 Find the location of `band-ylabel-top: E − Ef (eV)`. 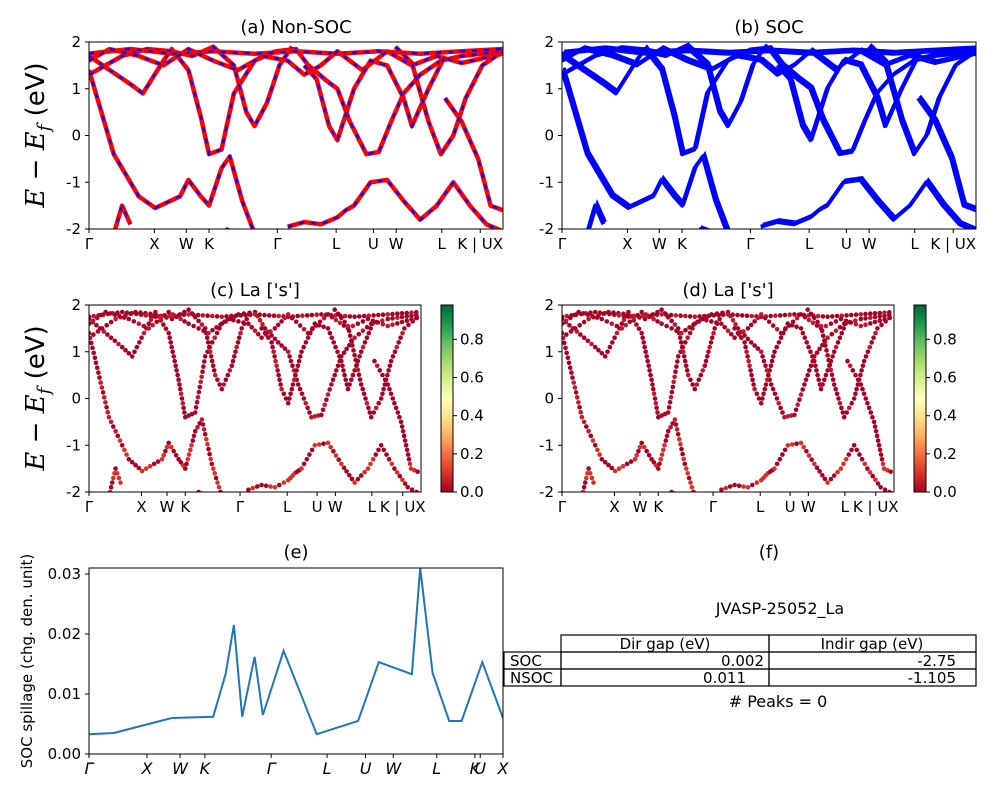

band-ylabel-top: E − Ef (eV) is located at coordinates (38, 135).